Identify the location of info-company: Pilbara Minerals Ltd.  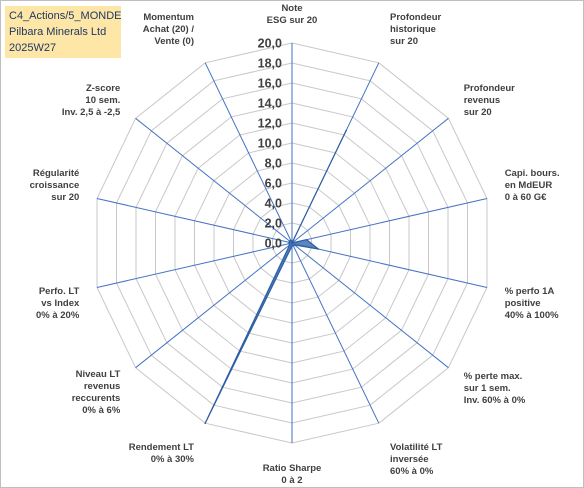
(58, 32).